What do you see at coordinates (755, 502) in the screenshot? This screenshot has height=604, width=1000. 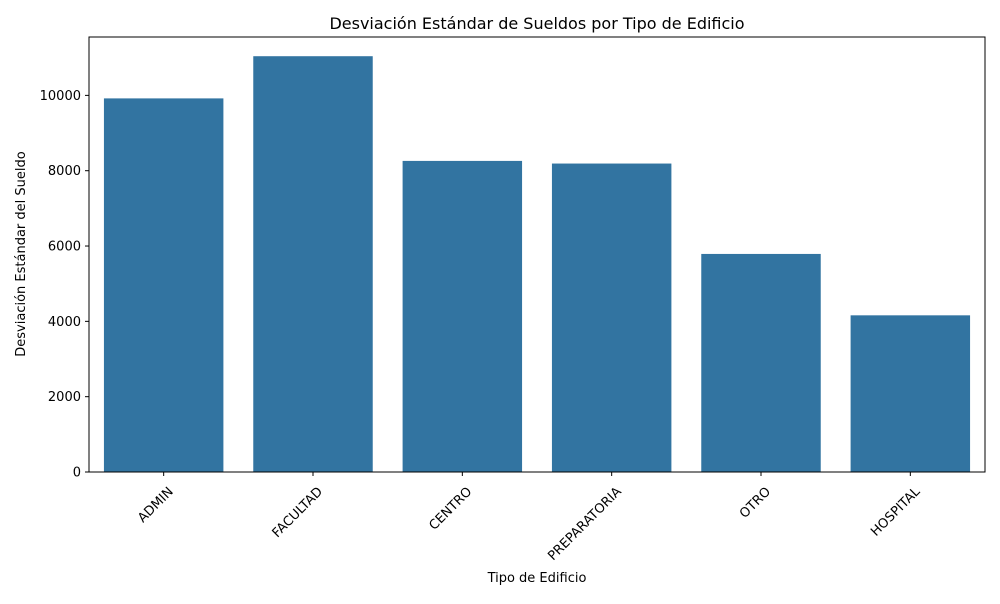 I see `x-tick-label: OTRO` at bounding box center [755, 502].